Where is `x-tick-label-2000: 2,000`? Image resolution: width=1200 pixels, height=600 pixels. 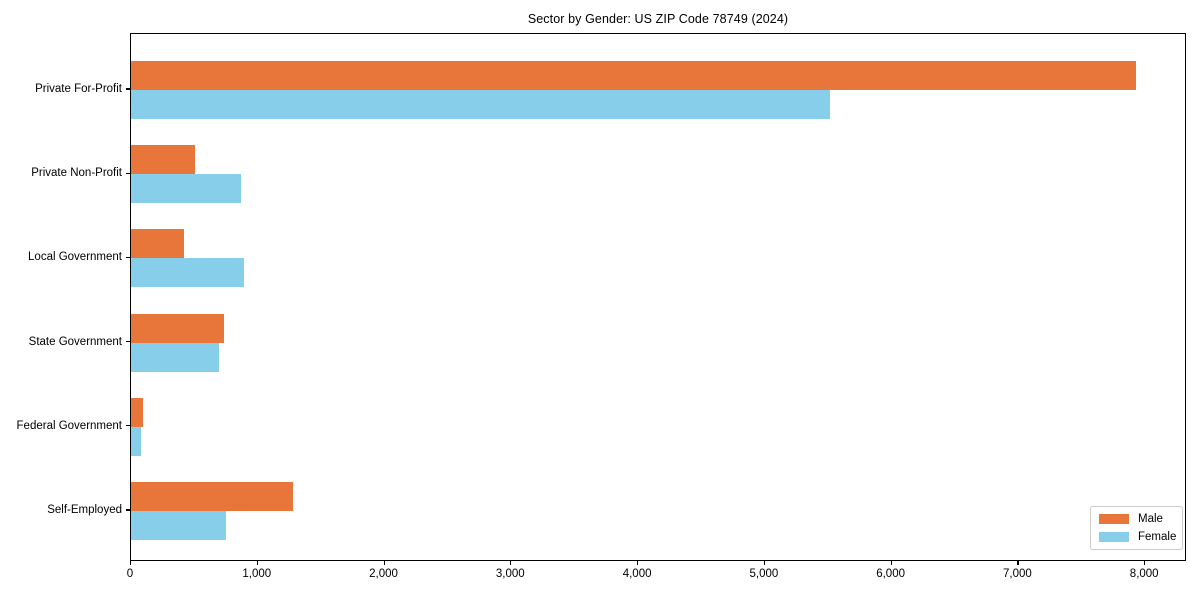
x-tick-label-2000: 2,000 is located at coordinates (383, 574).